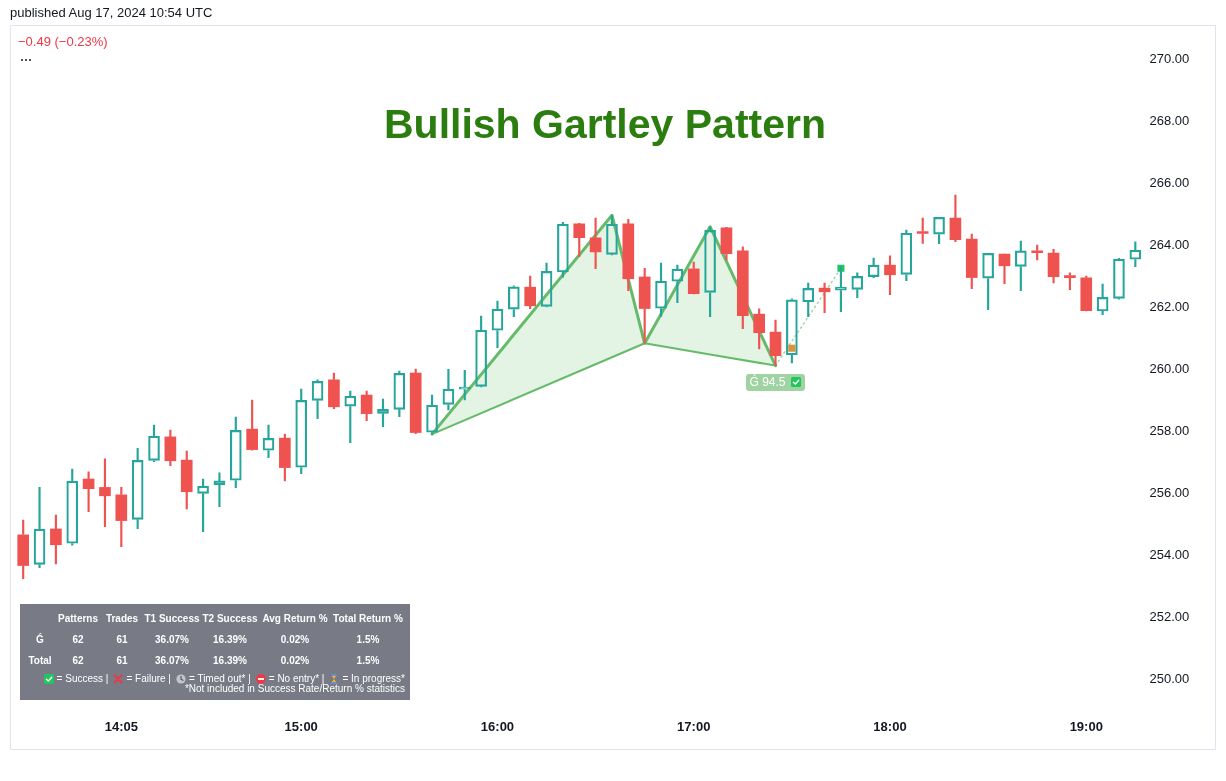 The height and width of the screenshot is (781, 1226). Describe the element at coordinates (301, 727) in the screenshot. I see `x-tick-label: 15:00` at that location.